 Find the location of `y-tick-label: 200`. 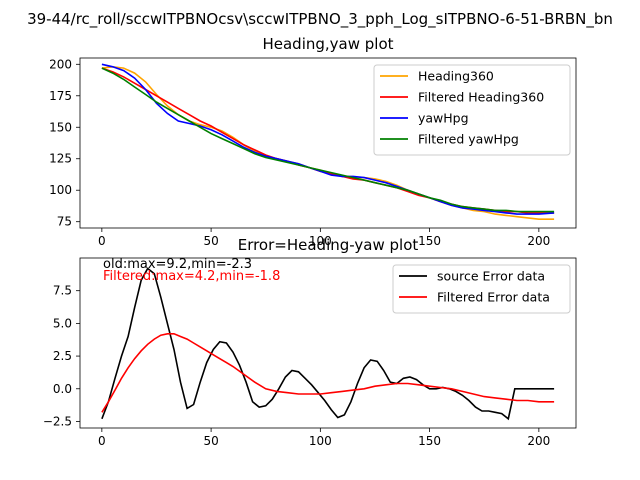

y-tick-label: 200 is located at coordinates (60, 64).